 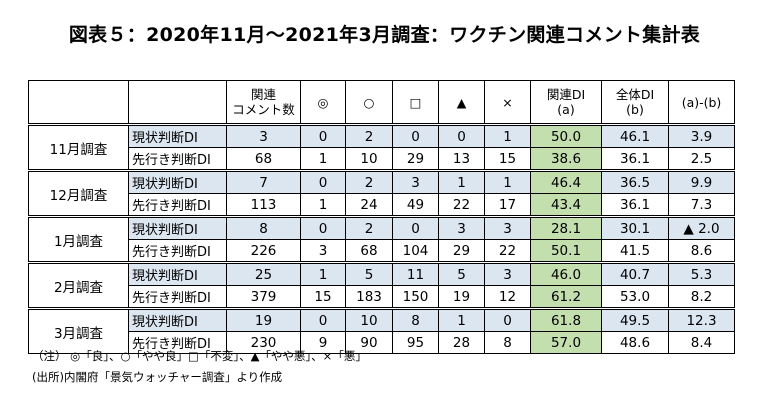 I want to click on table-row: 先行き判断DI 230 9 90 95 28 8 57.0 48.6 8.4, so click(x=382, y=342).